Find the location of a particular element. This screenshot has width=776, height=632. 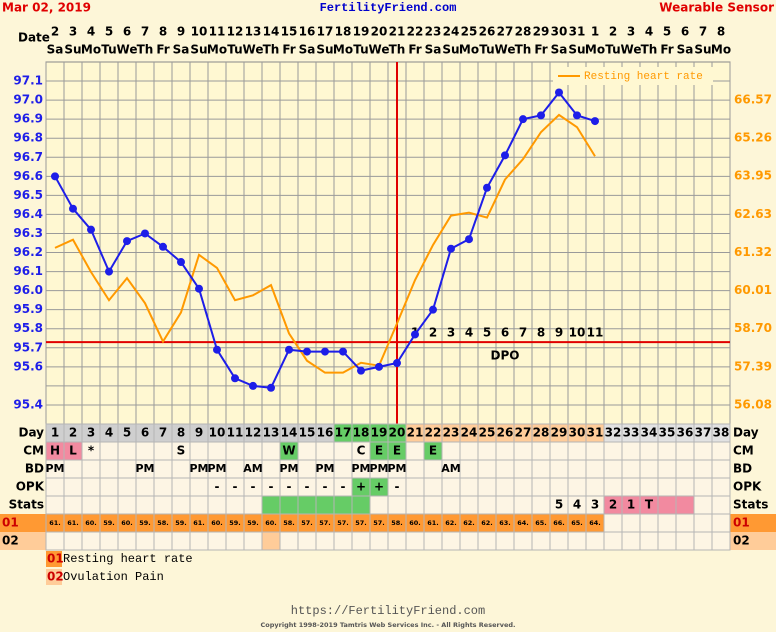

footer-url: https://FertilityFriend.com is located at coordinates (388, 611).